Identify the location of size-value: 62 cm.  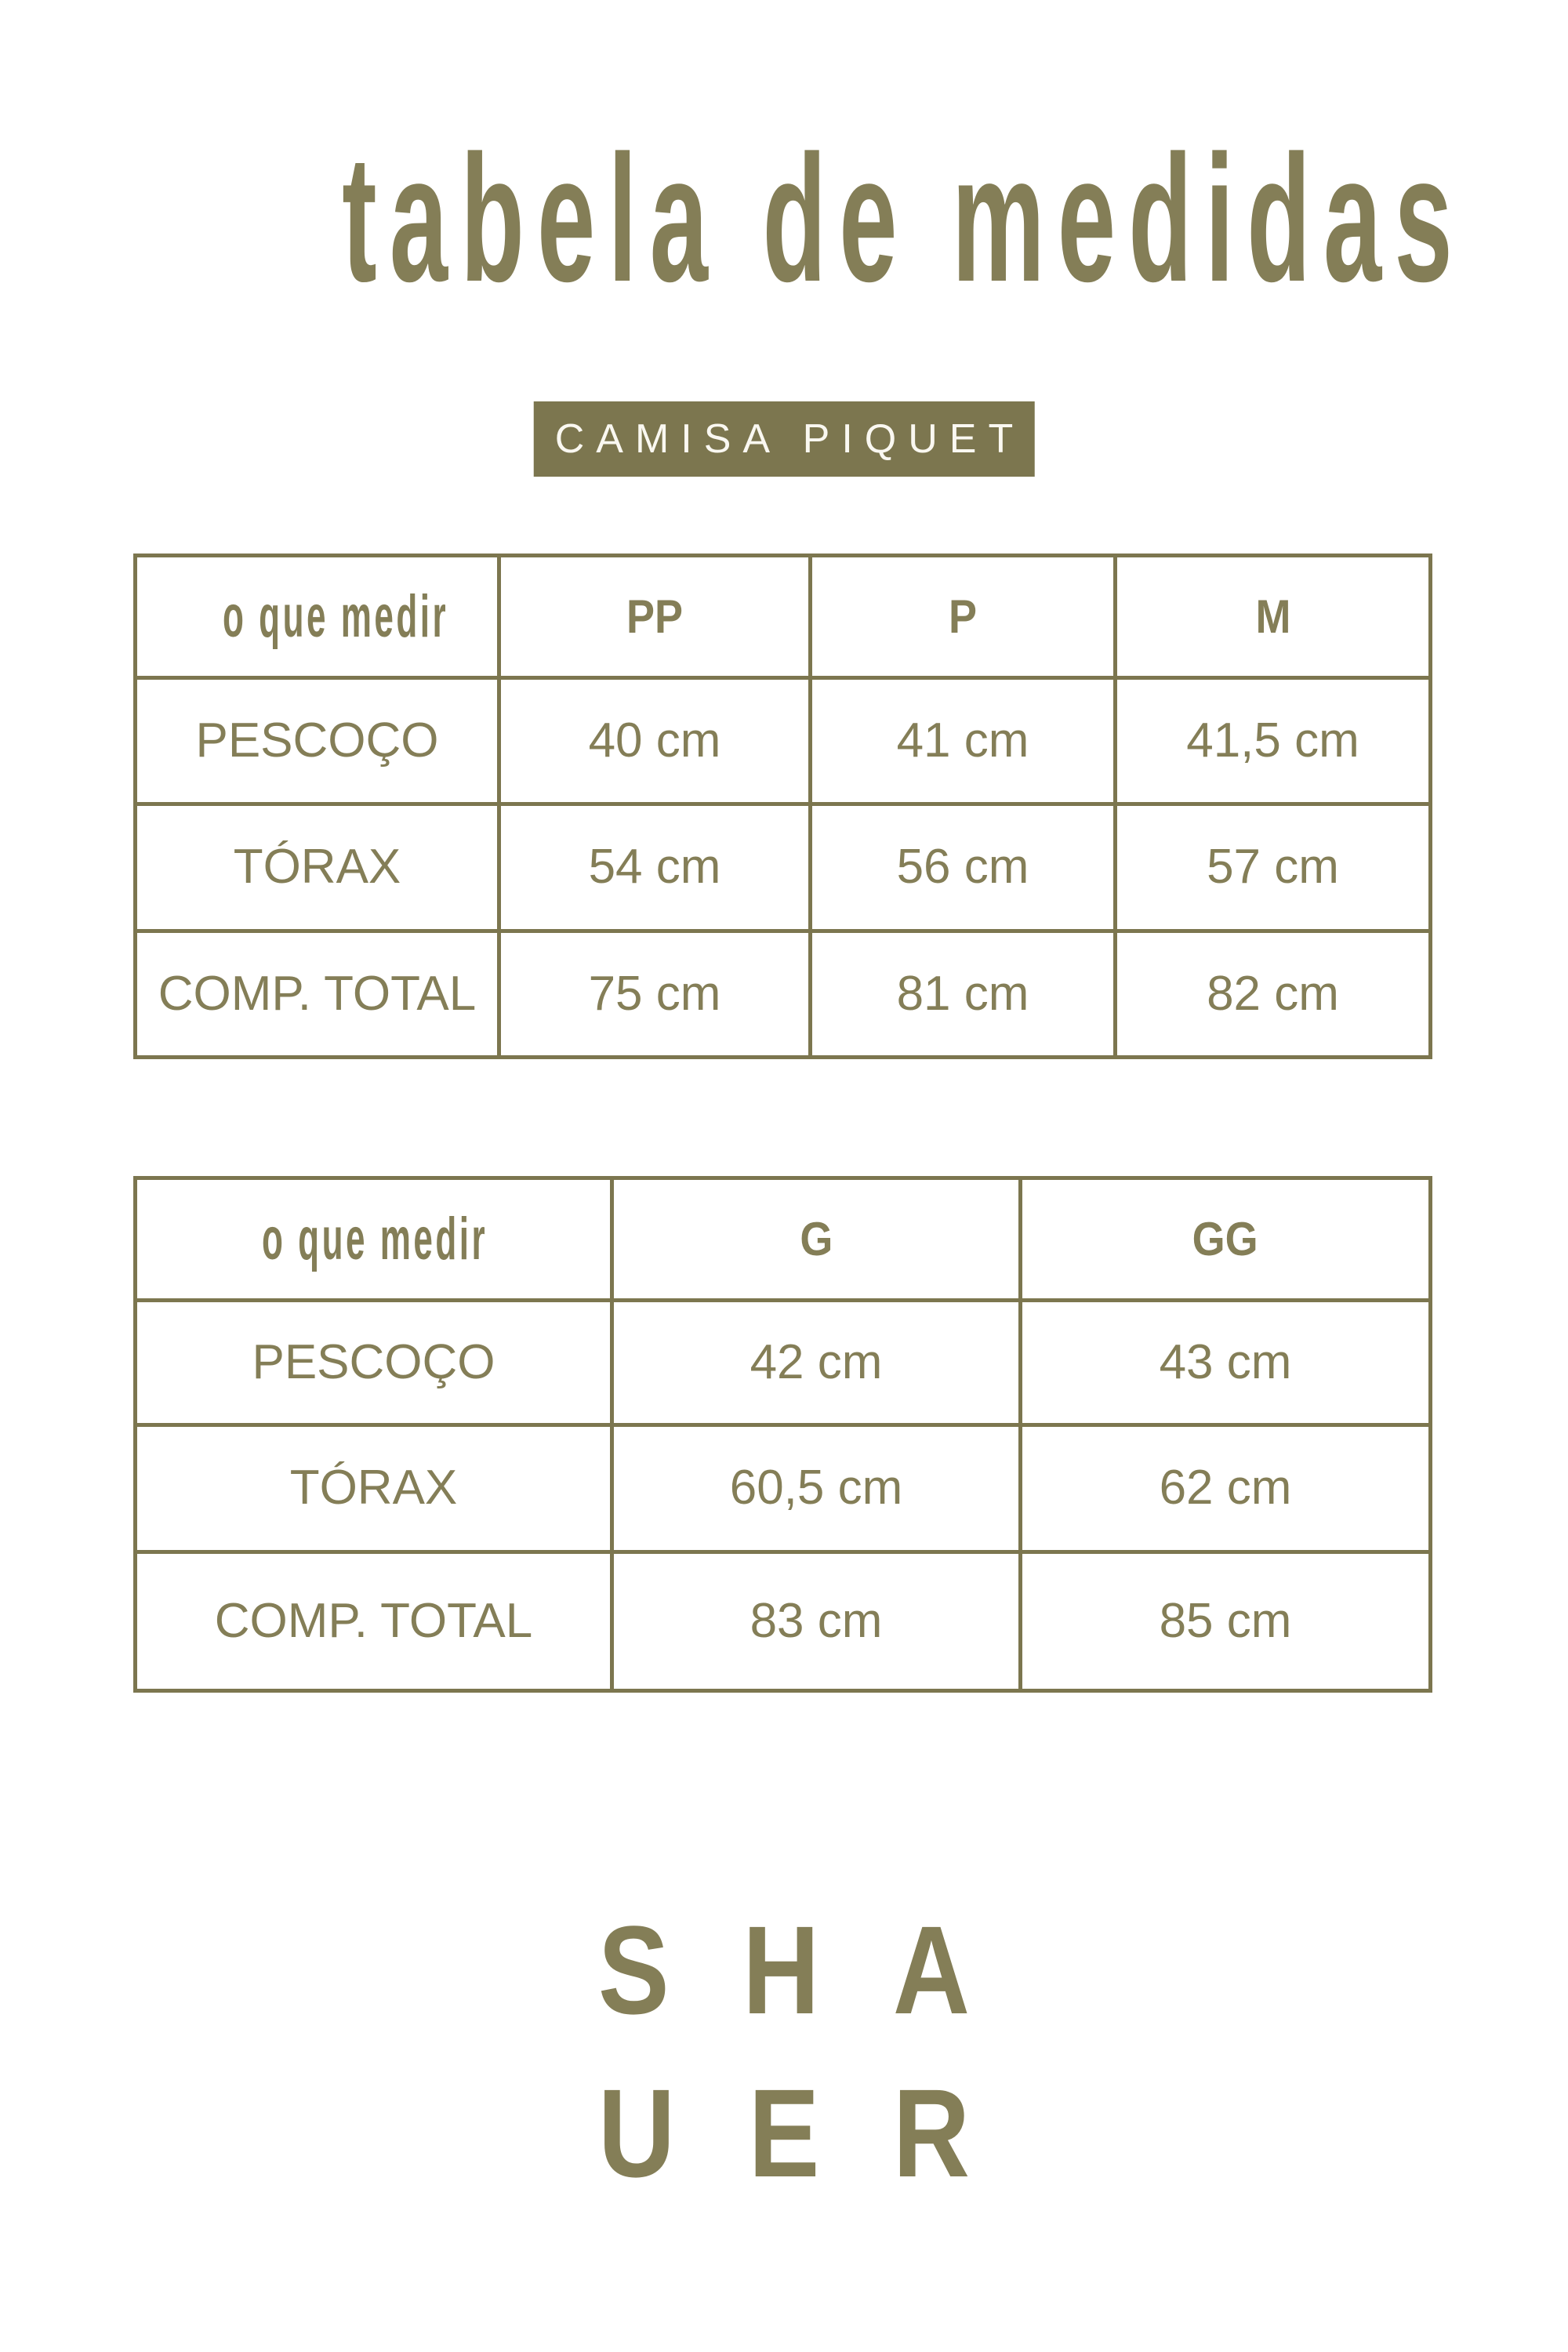
(1225, 1488).